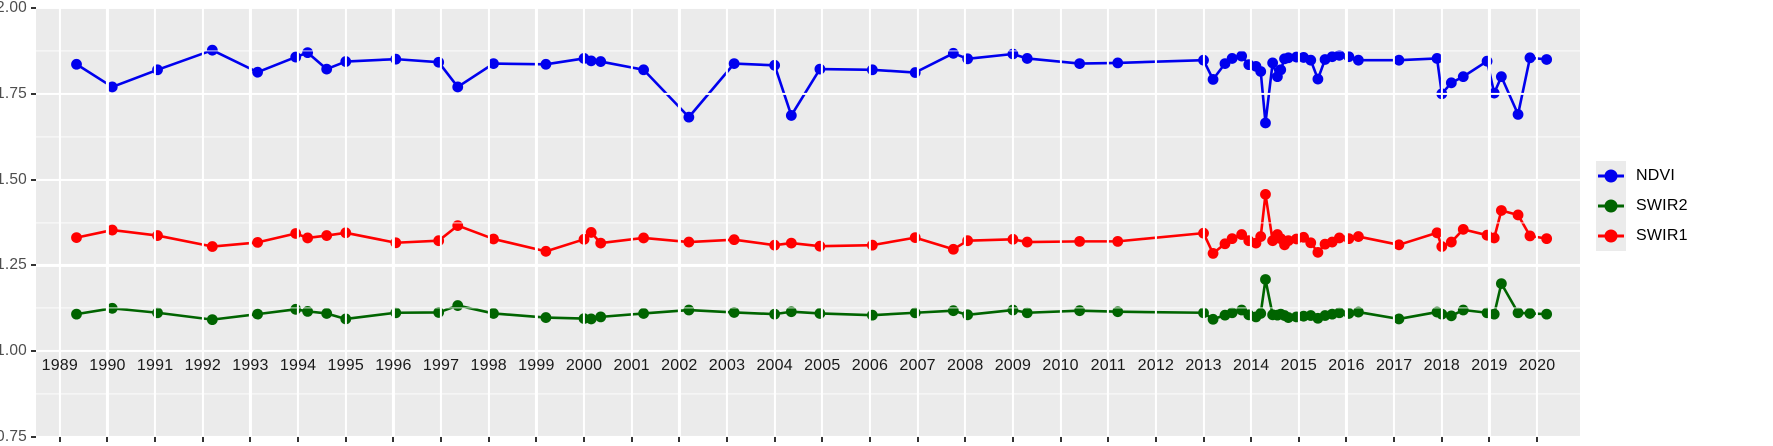 This screenshot has width=1773, height=446. I want to click on x-tick-label: 2012, so click(1156, 365).